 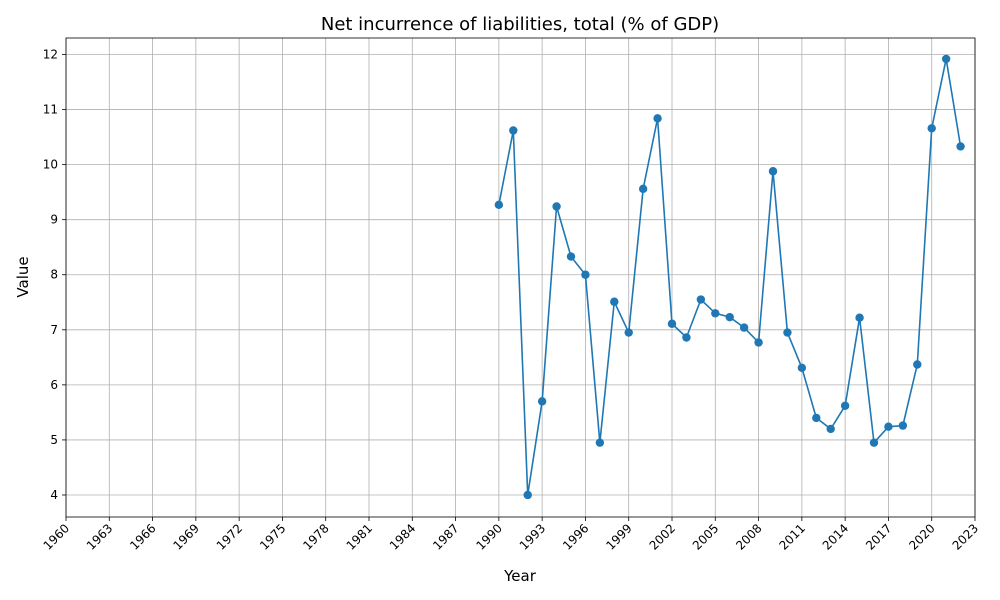 What do you see at coordinates (272, 536) in the screenshot?
I see `x-tick-label: 1975` at bounding box center [272, 536].